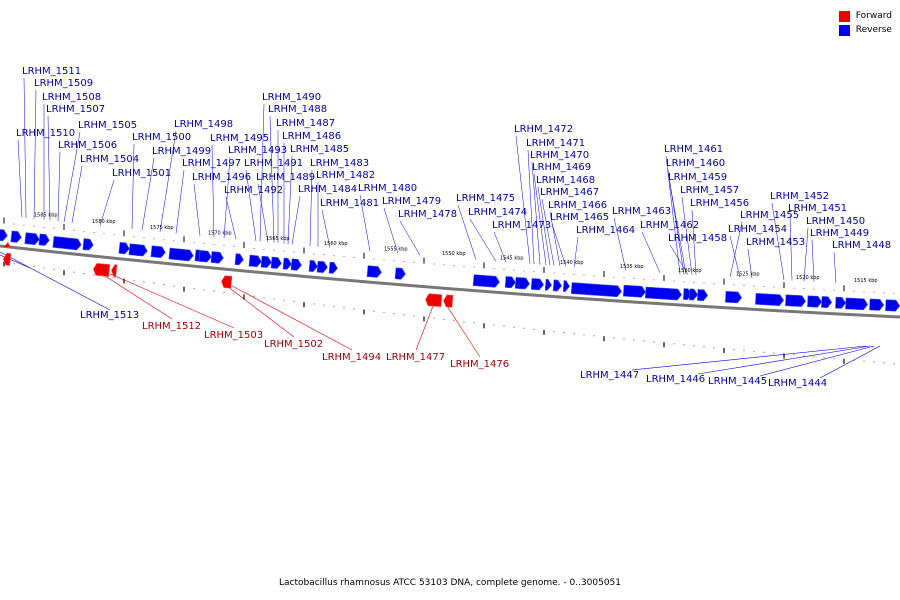 Image resolution: width=900 pixels, height=600 pixels. Describe the element at coordinates (107, 125) in the screenshot. I see `reverse-gene-label: LRHM_1505` at that location.